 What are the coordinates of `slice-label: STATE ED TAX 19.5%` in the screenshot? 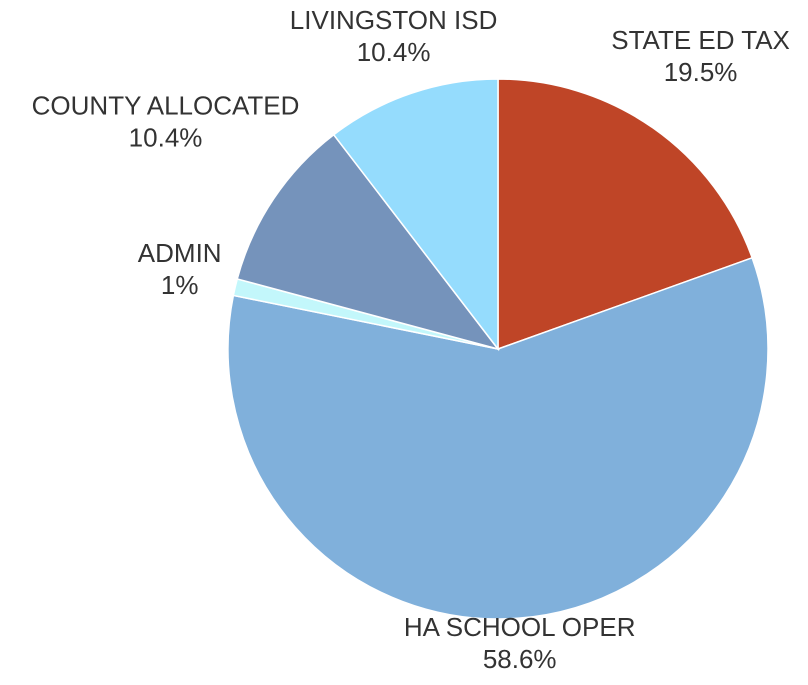 It's located at (700, 56).